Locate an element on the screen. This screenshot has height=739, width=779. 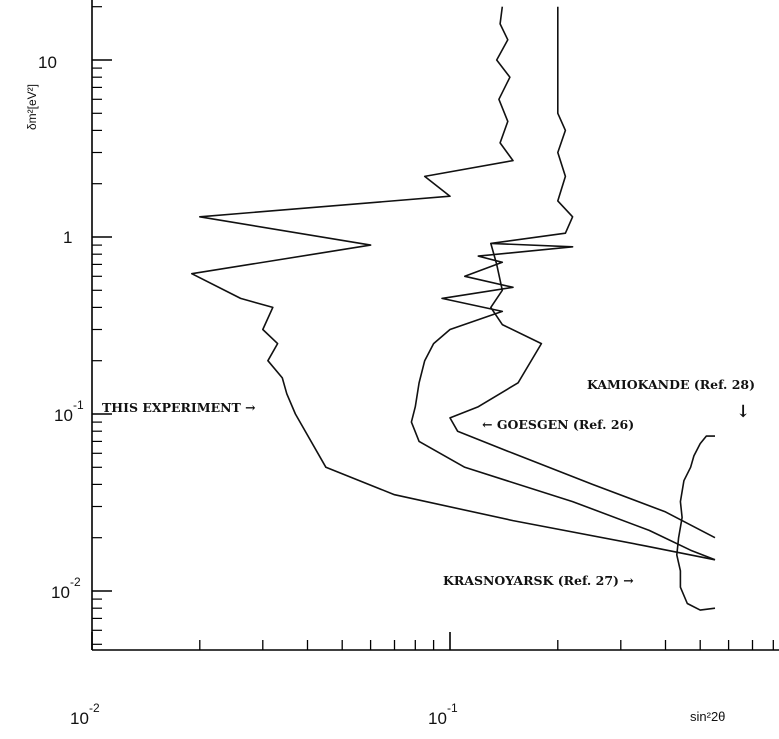
annotation-this-experiment: THIS EXPERIMENT → is located at coordinates (179, 407).